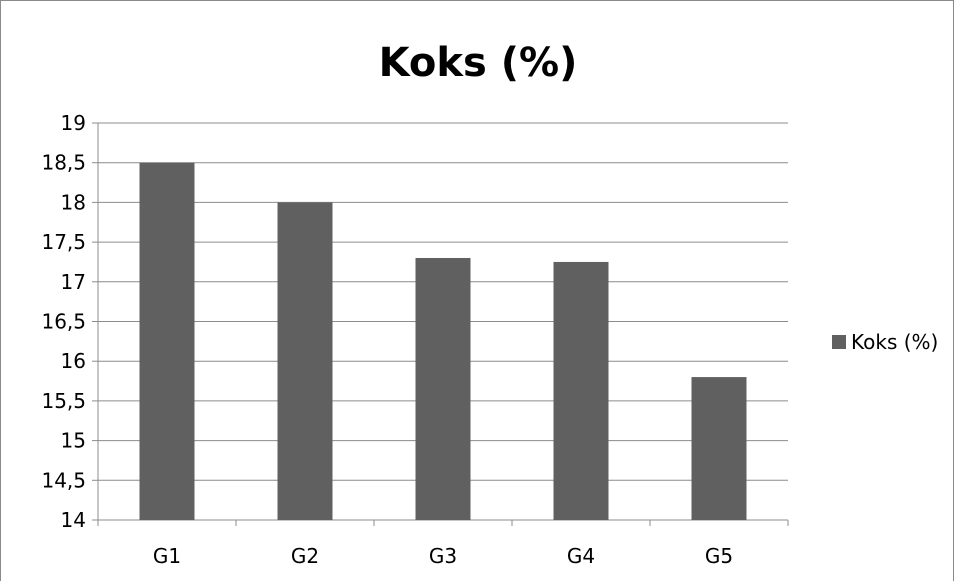  I want to click on legend-swatch, so click(839, 342).